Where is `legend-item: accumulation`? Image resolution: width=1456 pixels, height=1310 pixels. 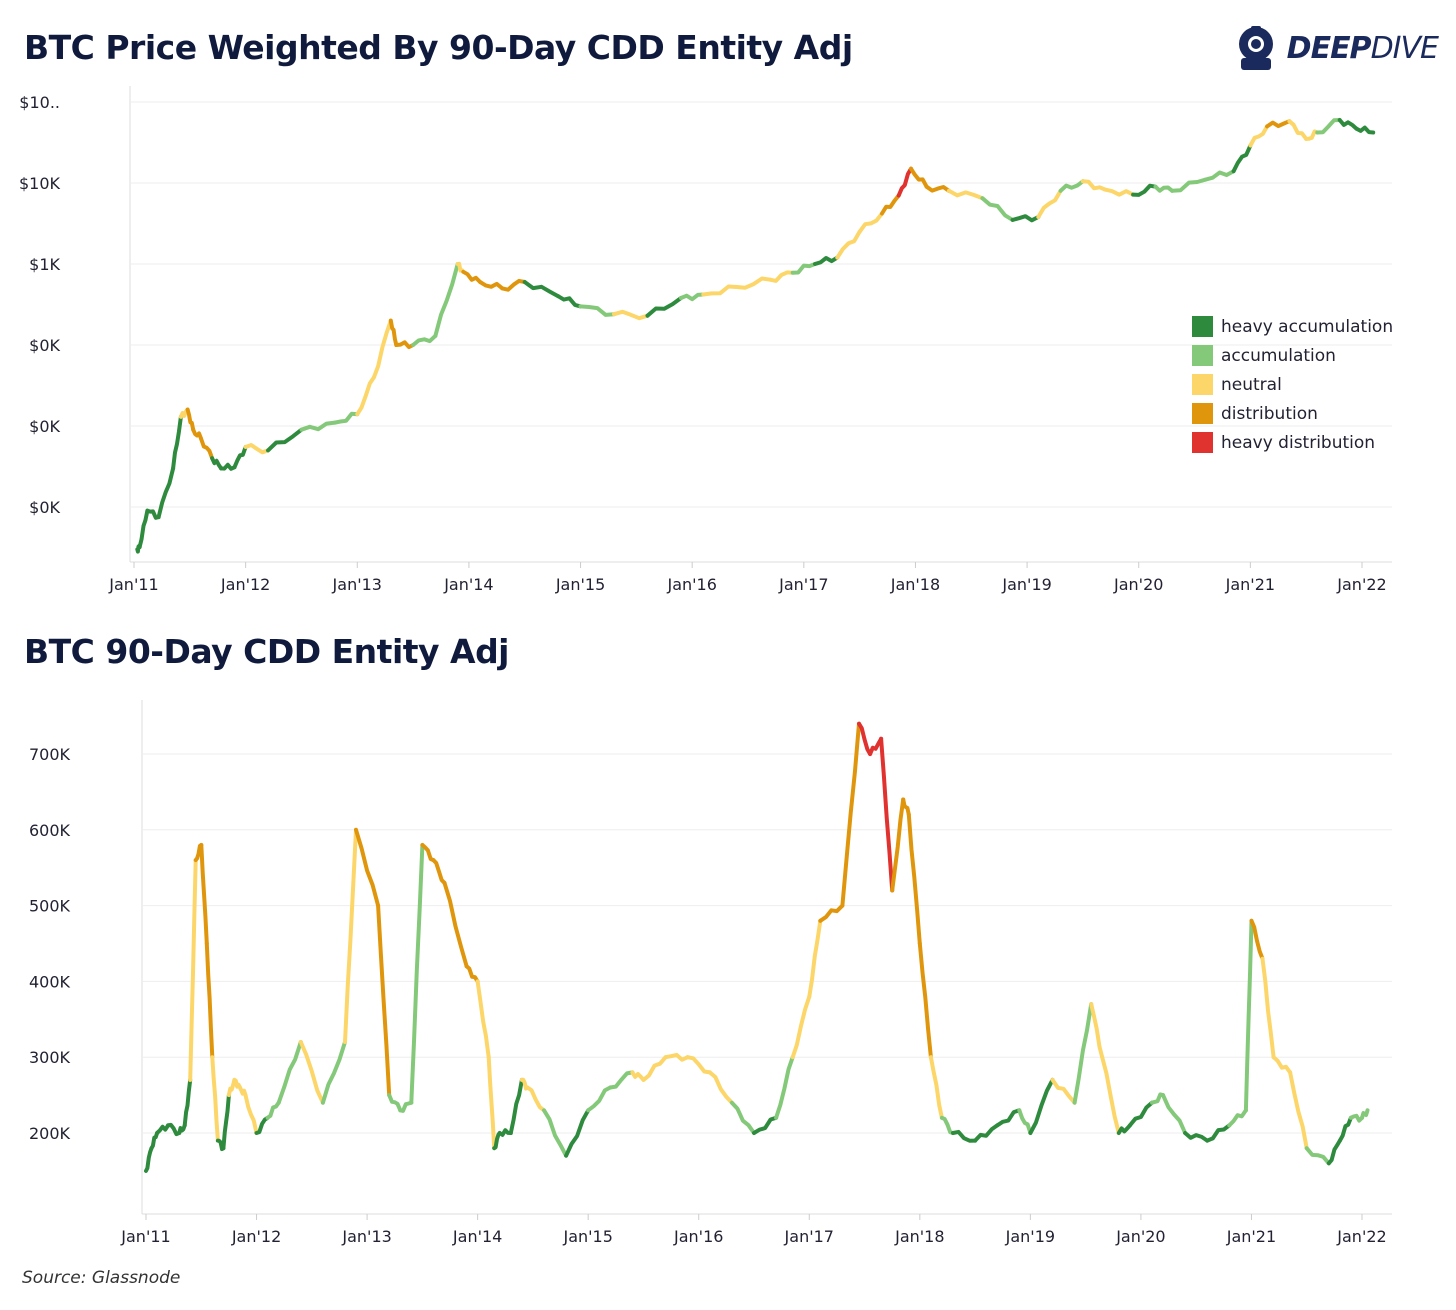 legend-item: accumulation is located at coordinates (1292, 355).